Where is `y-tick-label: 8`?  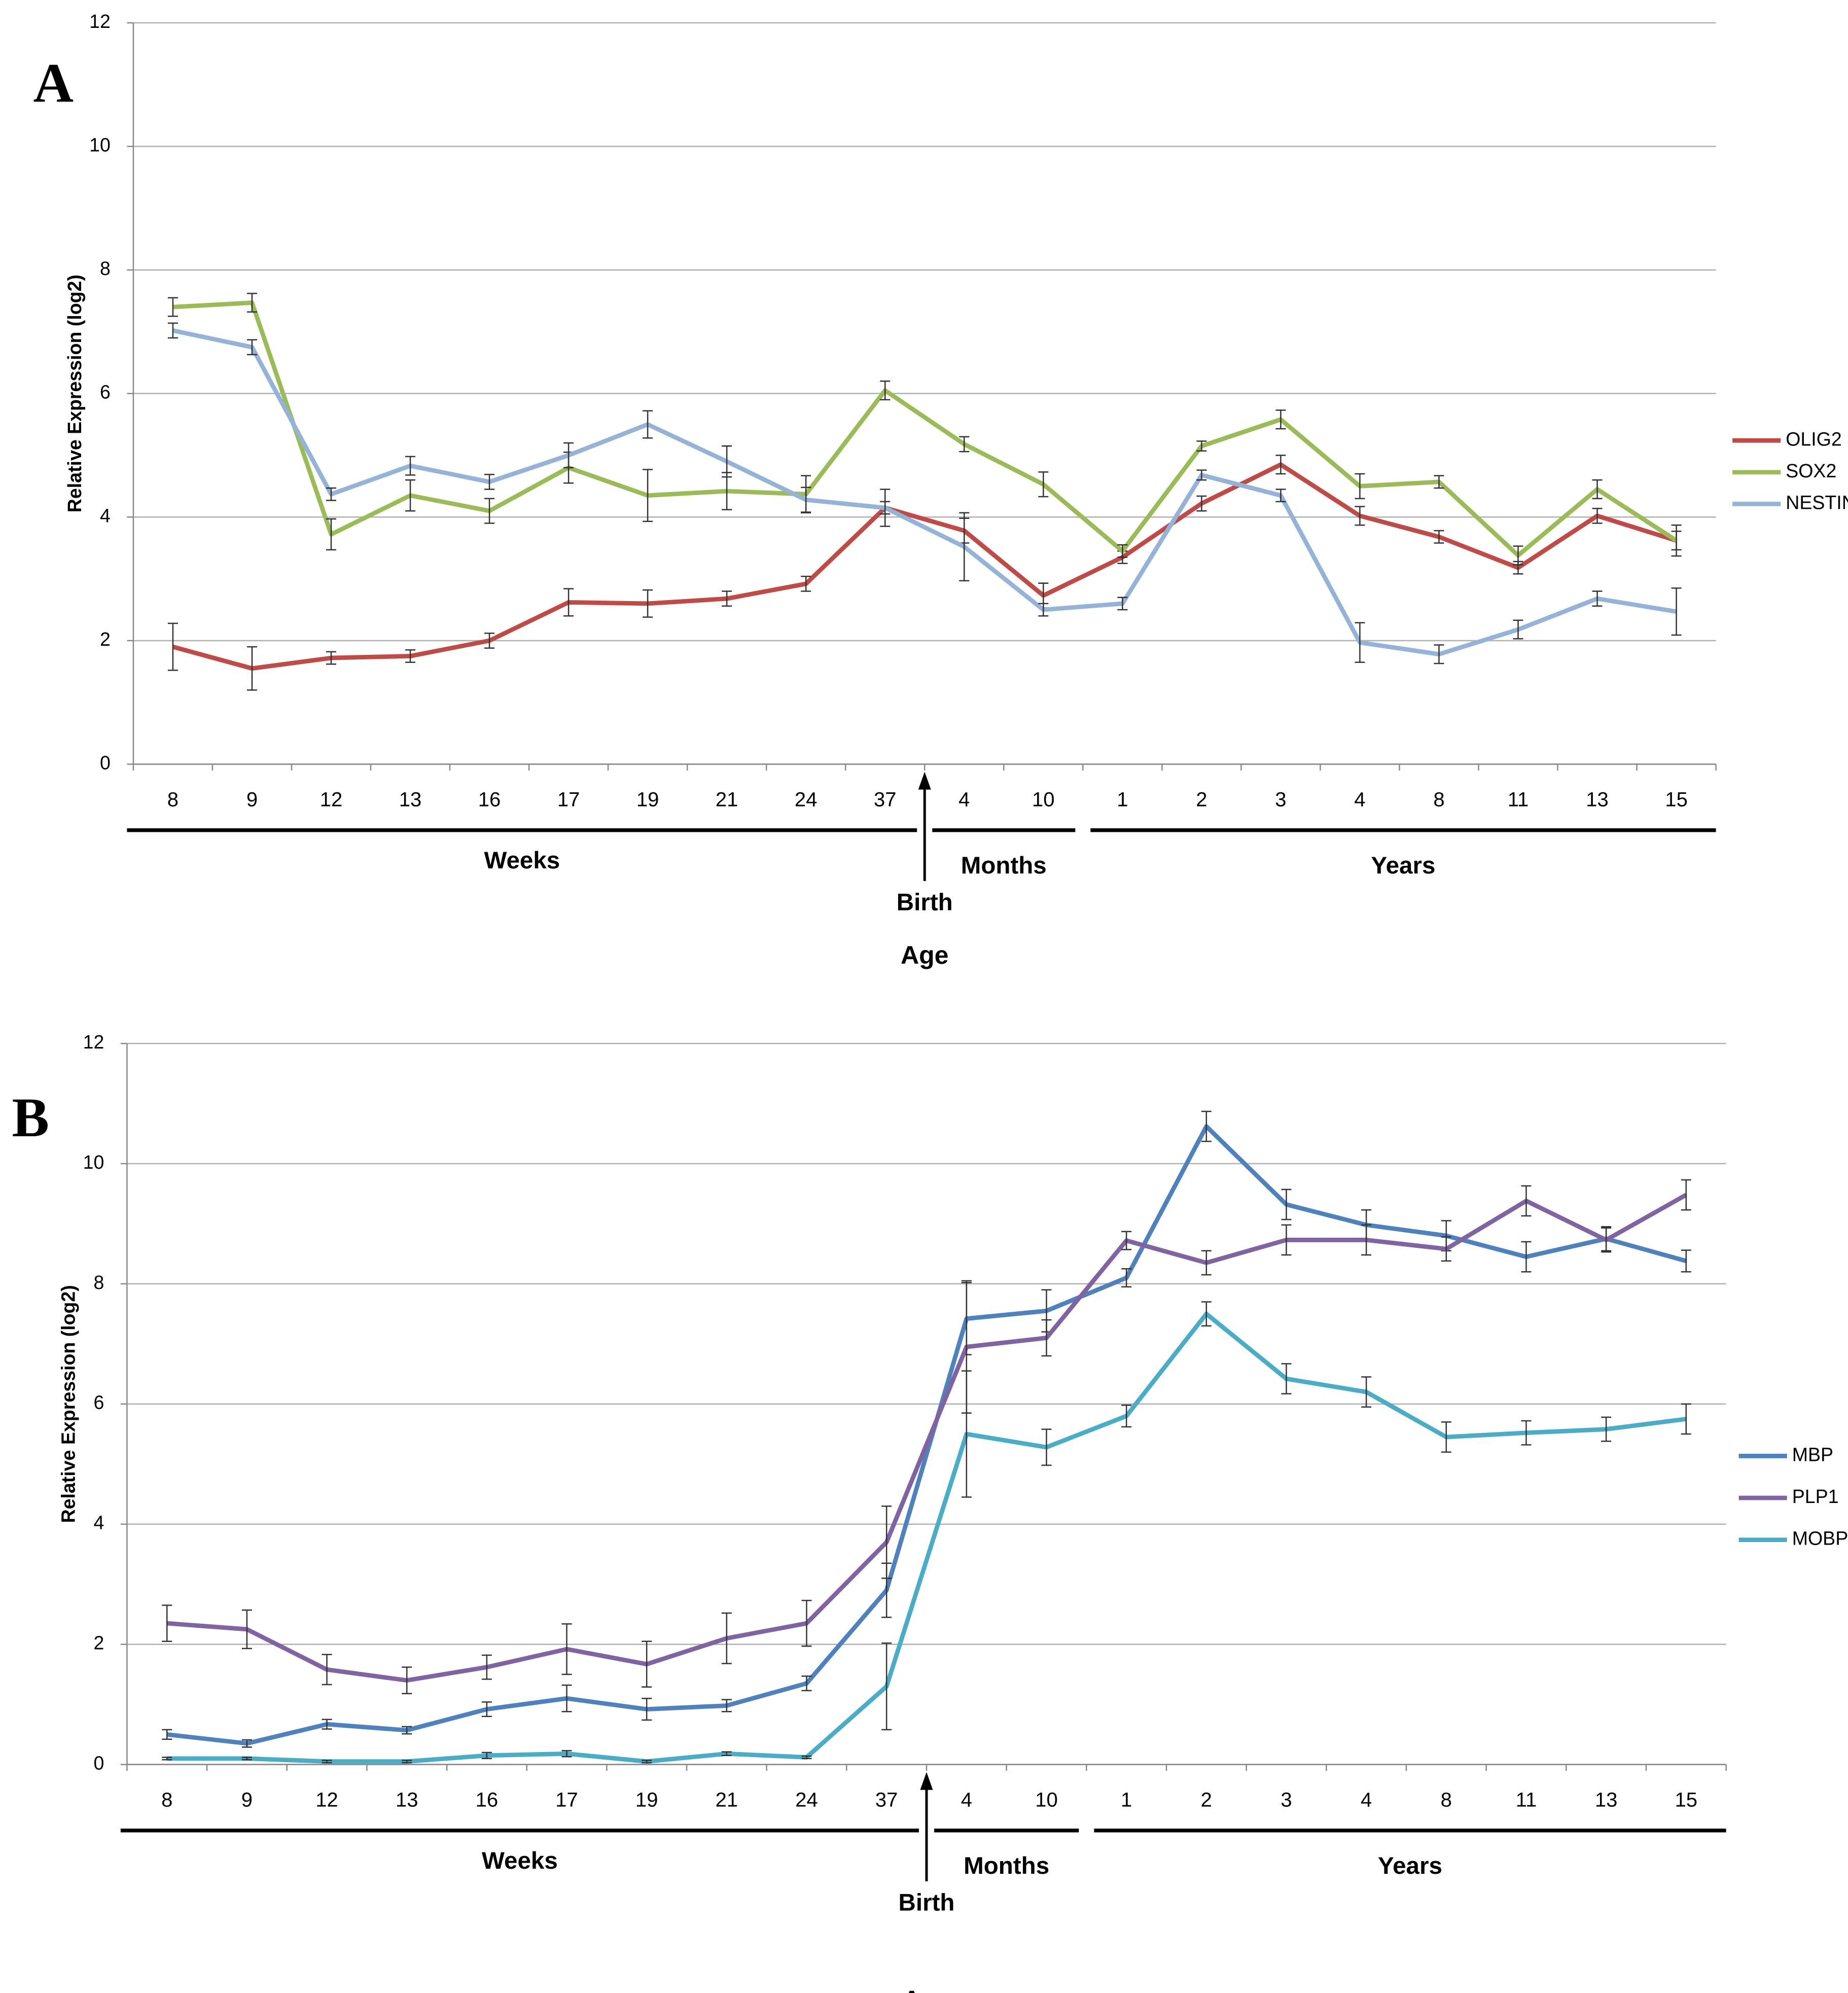 y-tick-label: 8 is located at coordinates (98, 1282).